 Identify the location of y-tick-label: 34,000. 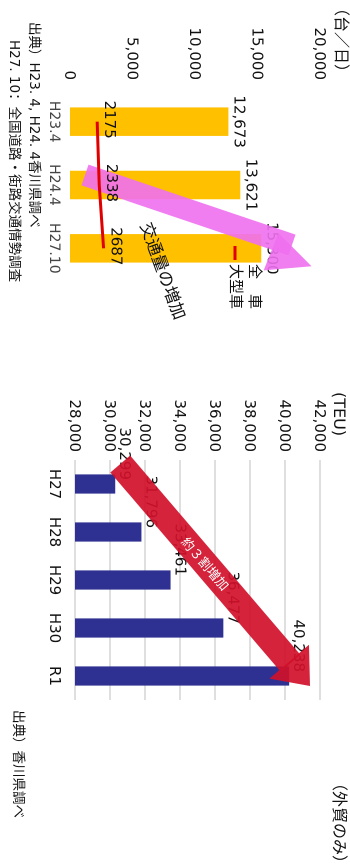
(180, 426).